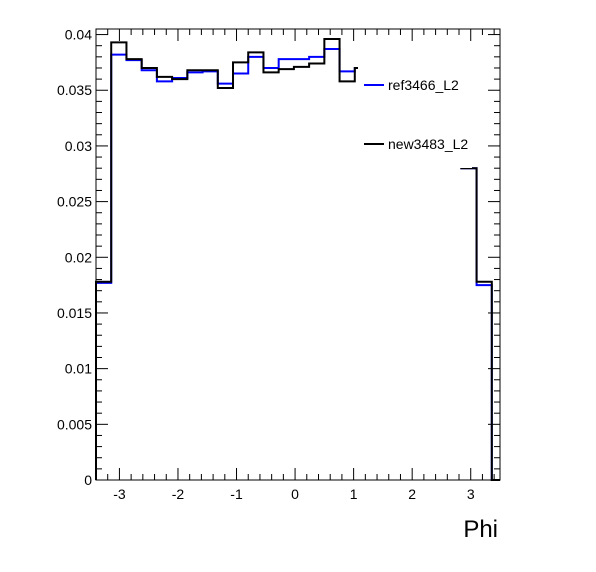  What do you see at coordinates (236, 494) in the screenshot?
I see `x-tick-label: -1` at bounding box center [236, 494].